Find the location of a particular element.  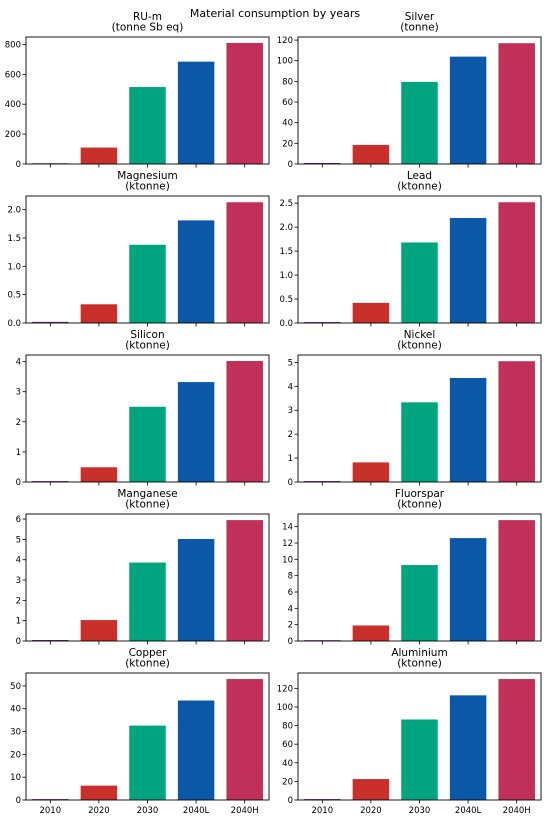

y-tick-label: 10 is located at coordinates (15, 778).